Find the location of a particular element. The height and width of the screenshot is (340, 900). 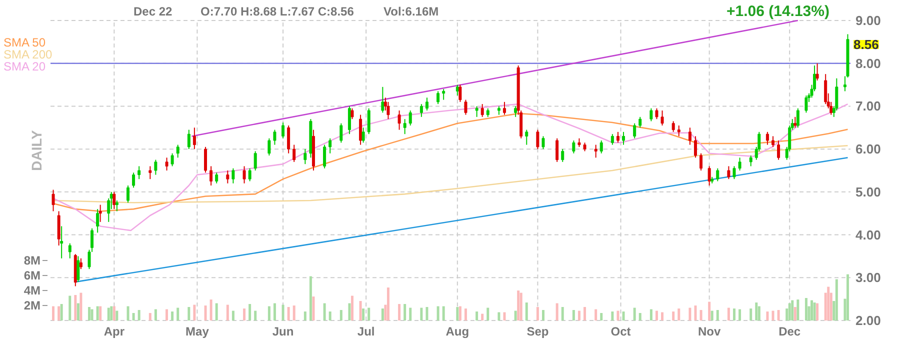

text: DAILY is located at coordinates (36, 150).